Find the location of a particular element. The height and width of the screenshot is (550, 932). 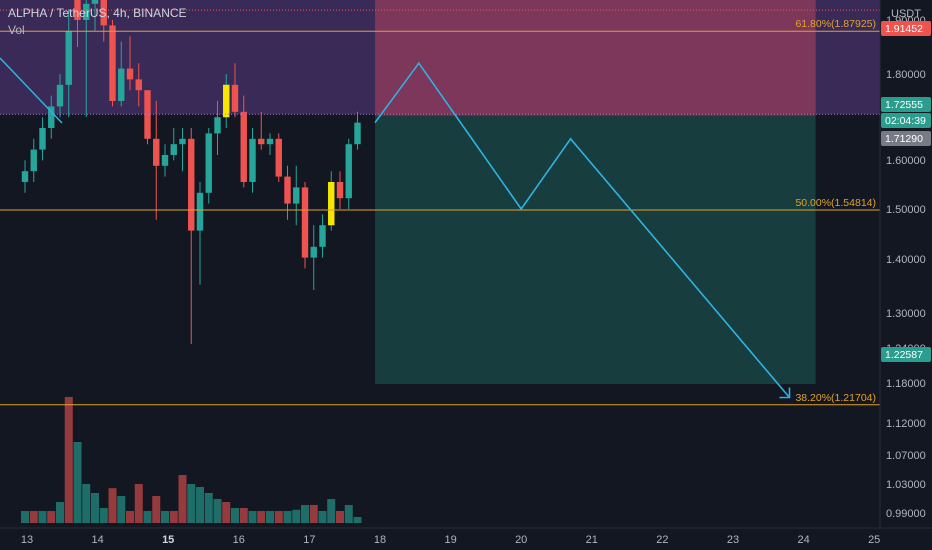

time-tick: 25 is located at coordinates (874, 540).